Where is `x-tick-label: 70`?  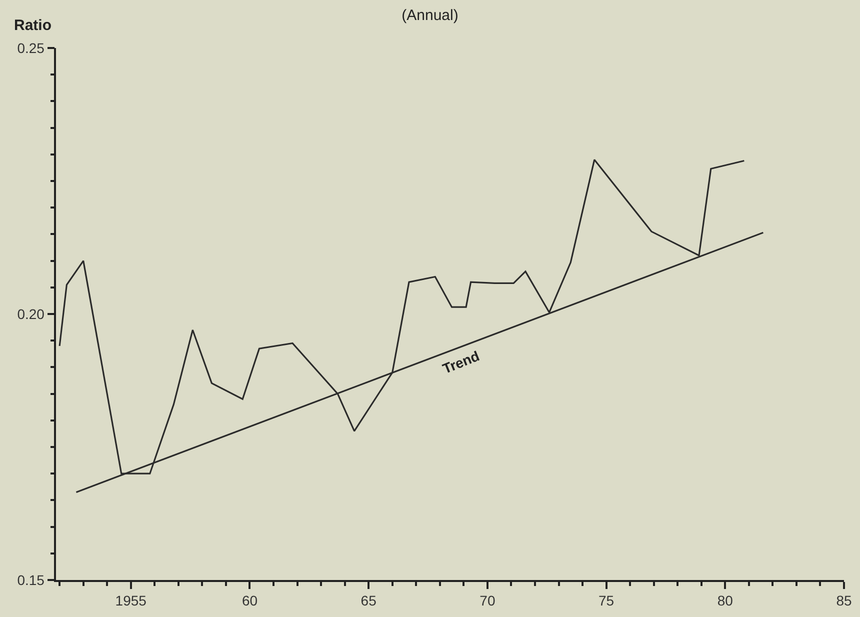
x-tick-label: 70 is located at coordinates (488, 600).